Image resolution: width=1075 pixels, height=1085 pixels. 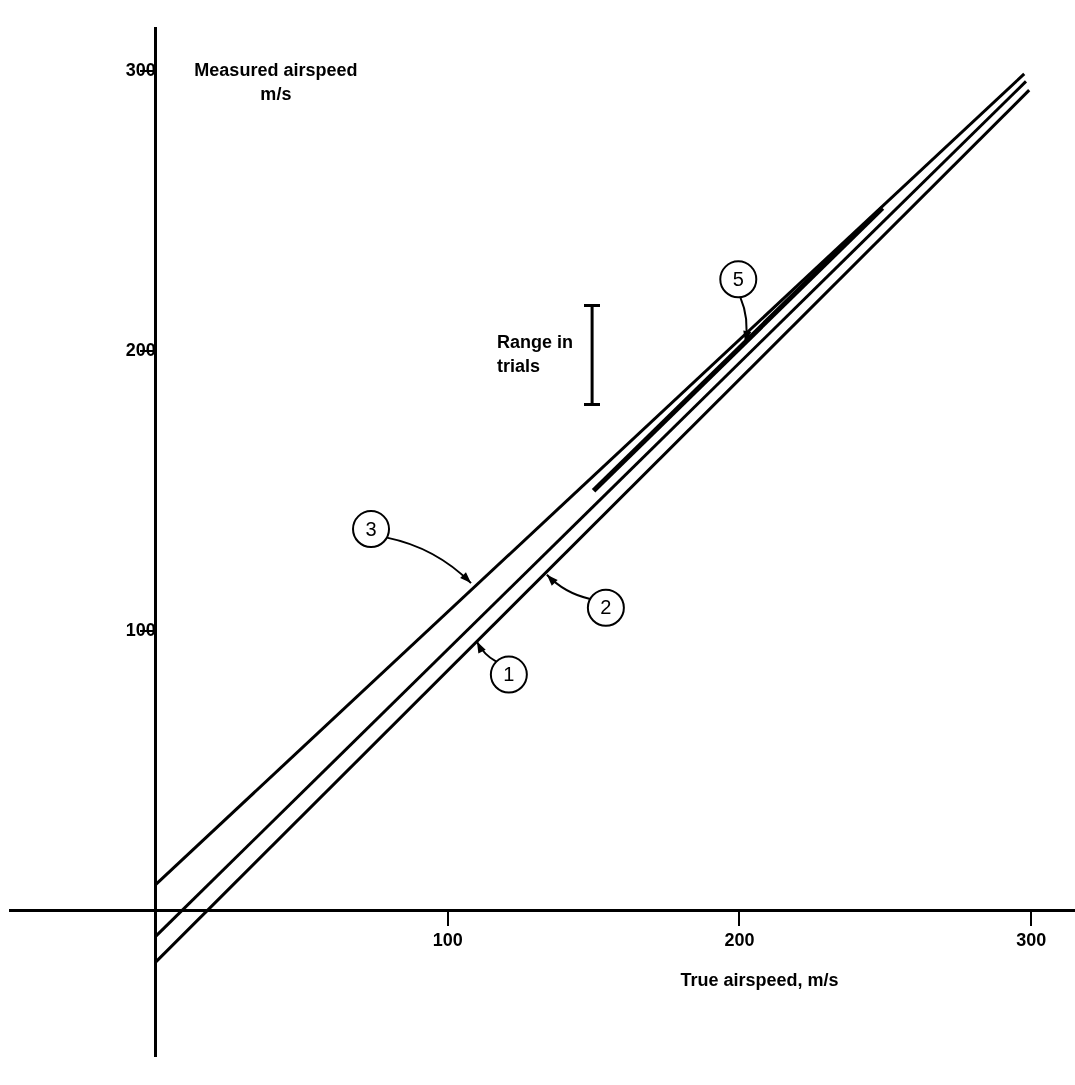 I want to click on annotation: 5, so click(x=738, y=278).